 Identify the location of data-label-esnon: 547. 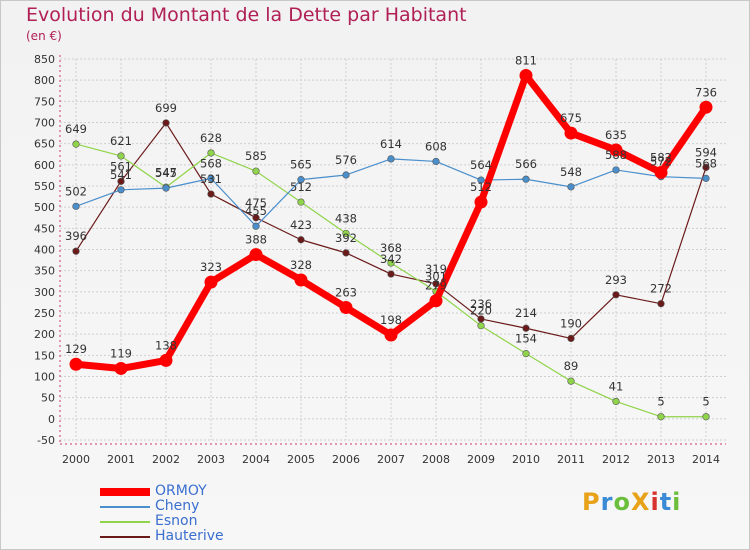
(166, 172).